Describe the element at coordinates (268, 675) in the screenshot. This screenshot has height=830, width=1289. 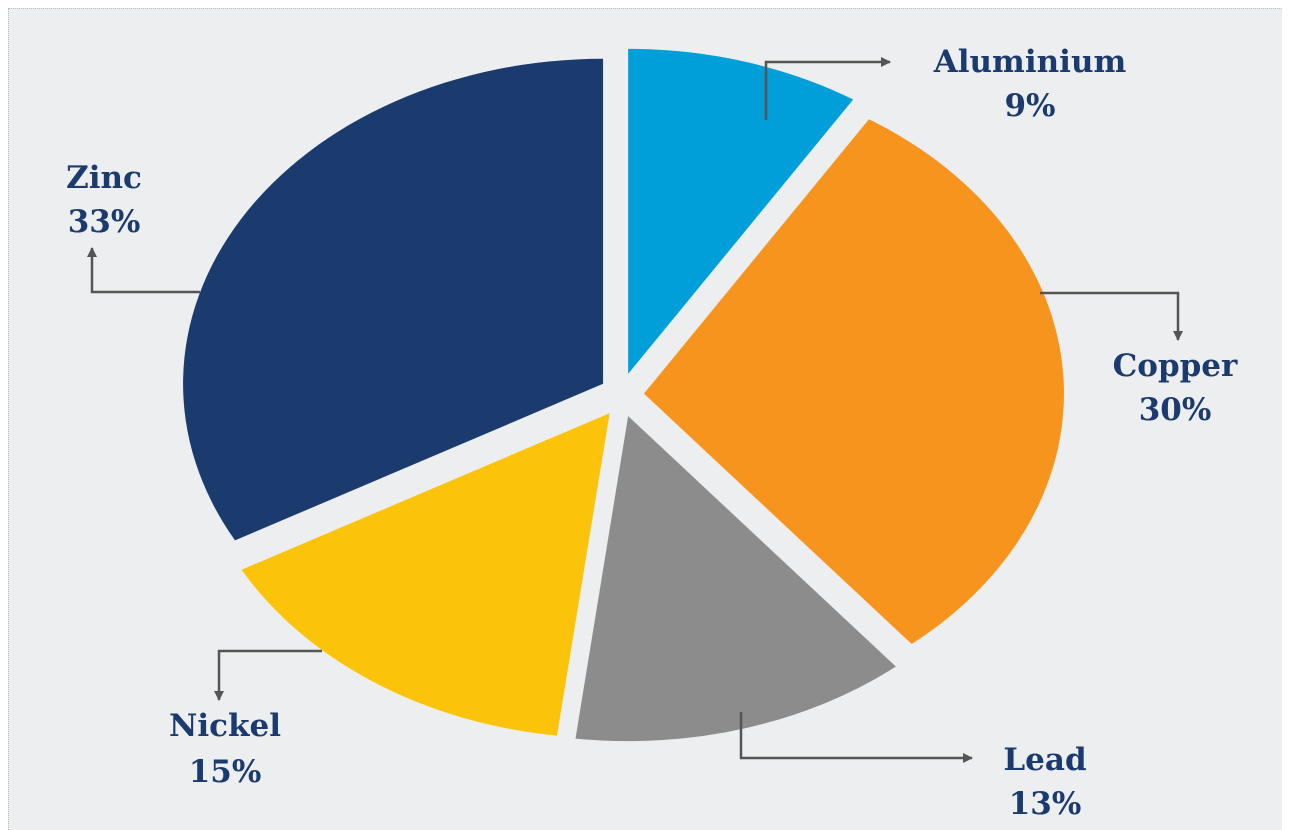
I see `leader-nickel` at that location.